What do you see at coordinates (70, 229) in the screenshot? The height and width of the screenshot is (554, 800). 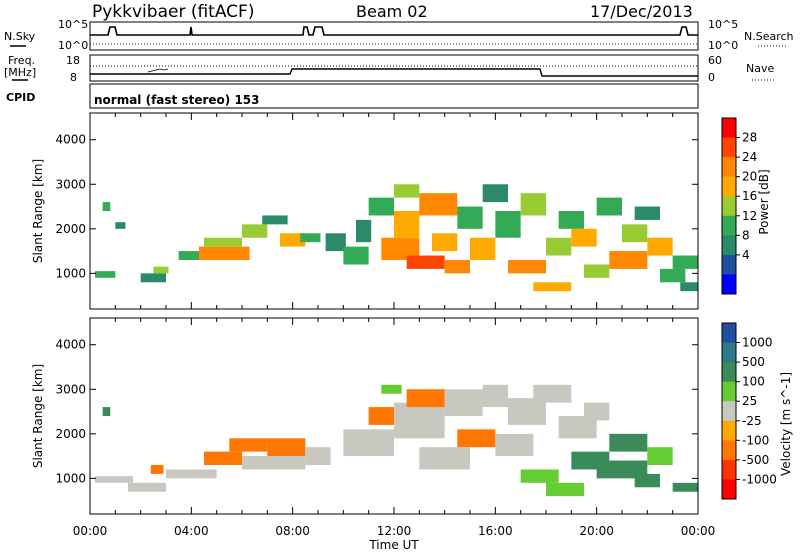 I see `power-ytick-label: 2000` at bounding box center [70, 229].